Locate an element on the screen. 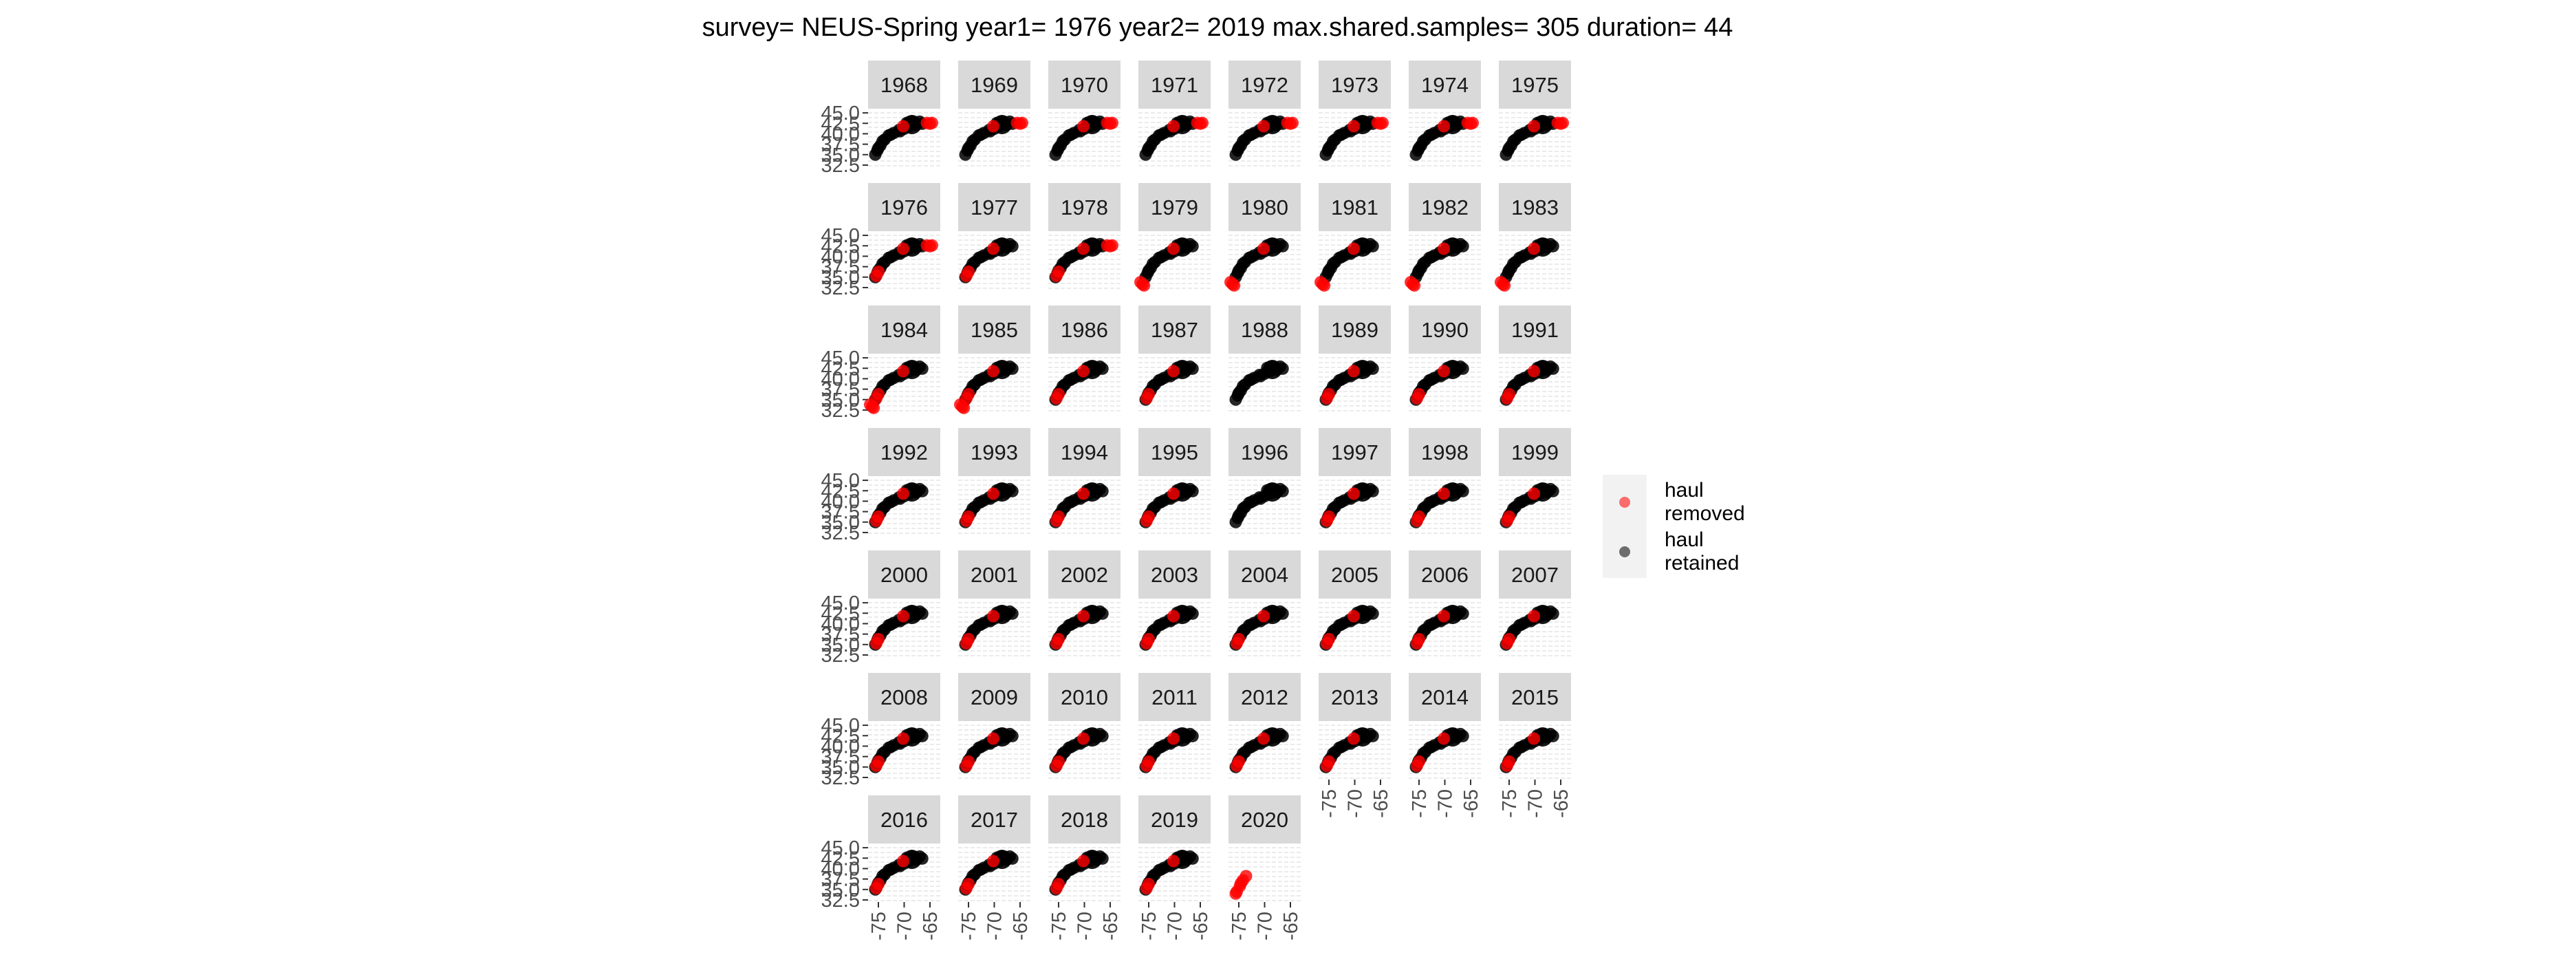 This screenshot has height=966, width=2576. legend-label: haul removed is located at coordinates (1705, 502).